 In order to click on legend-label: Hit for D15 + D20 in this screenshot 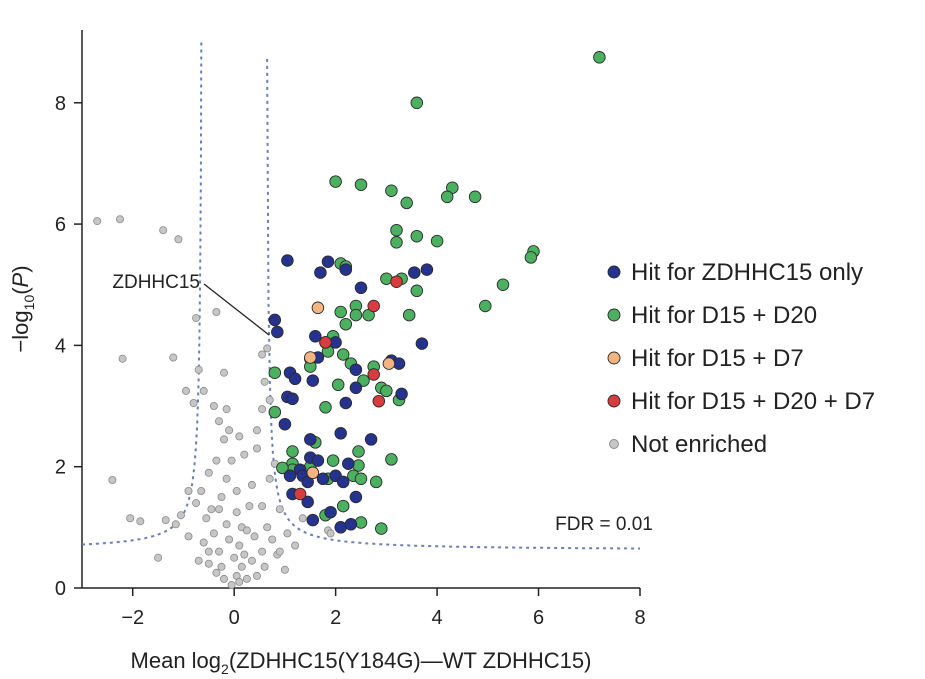, I will do `click(724, 315)`.